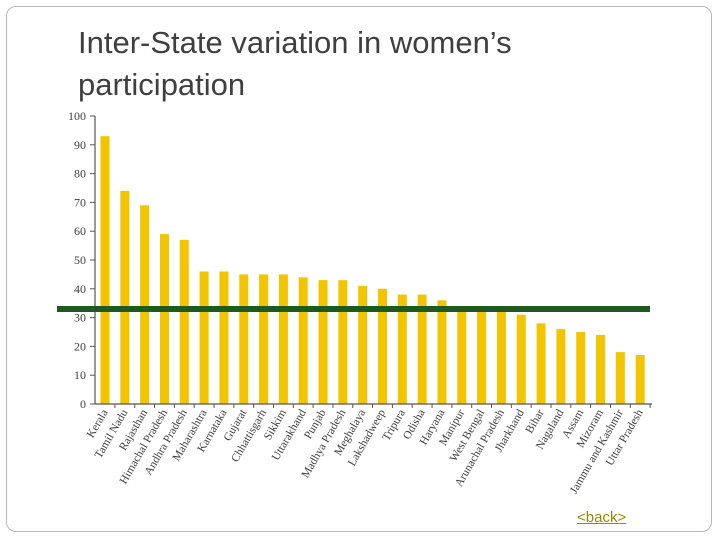  What do you see at coordinates (244, 339) in the screenshot?
I see `bar-gujarat` at bounding box center [244, 339].